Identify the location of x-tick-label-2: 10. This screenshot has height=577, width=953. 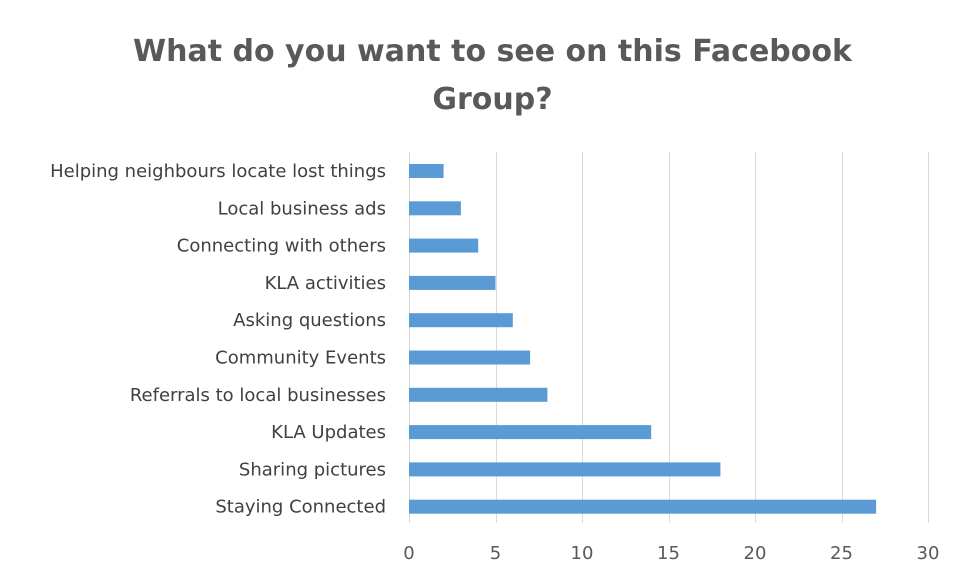
(582, 553).